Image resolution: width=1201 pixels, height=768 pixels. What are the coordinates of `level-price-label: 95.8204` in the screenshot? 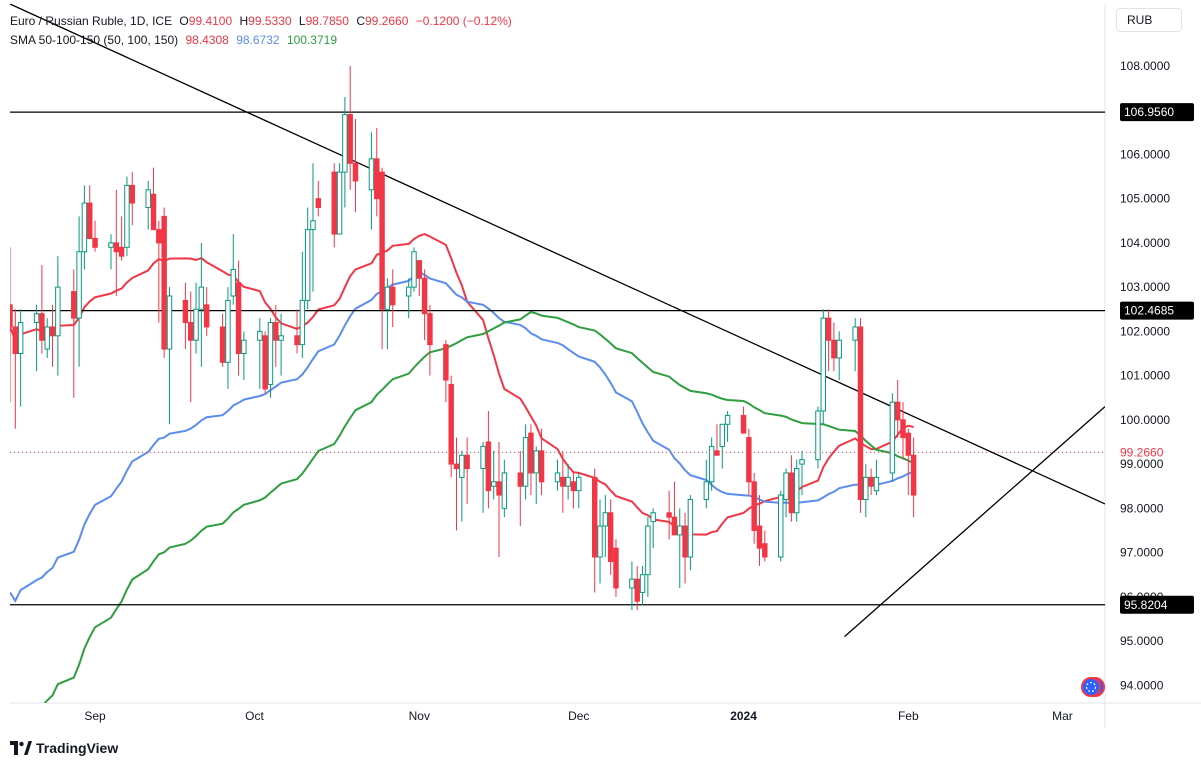 It's located at (1146, 605).